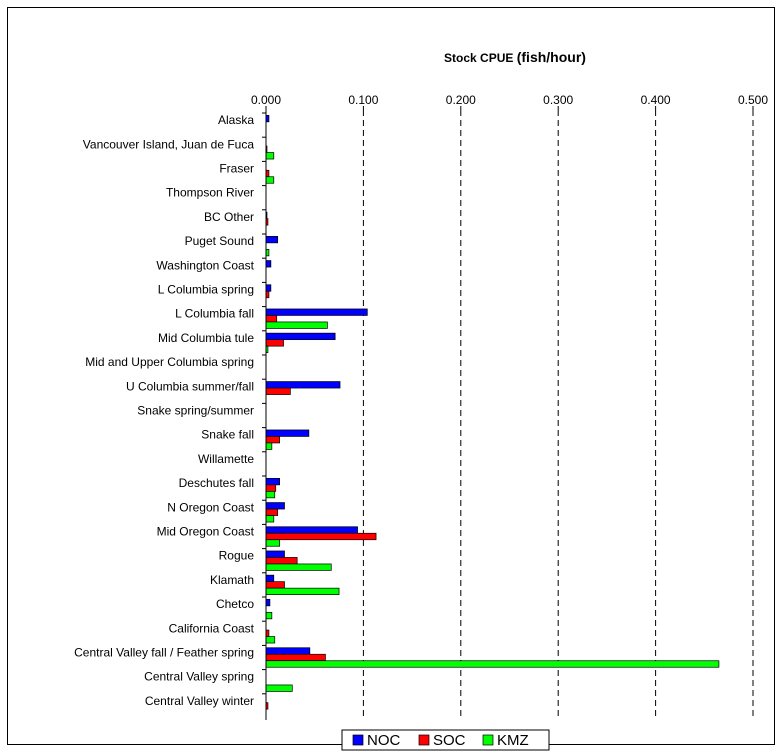  Describe the element at coordinates (384, 740) in the screenshot. I see `legend-label-noc: NOC` at that location.